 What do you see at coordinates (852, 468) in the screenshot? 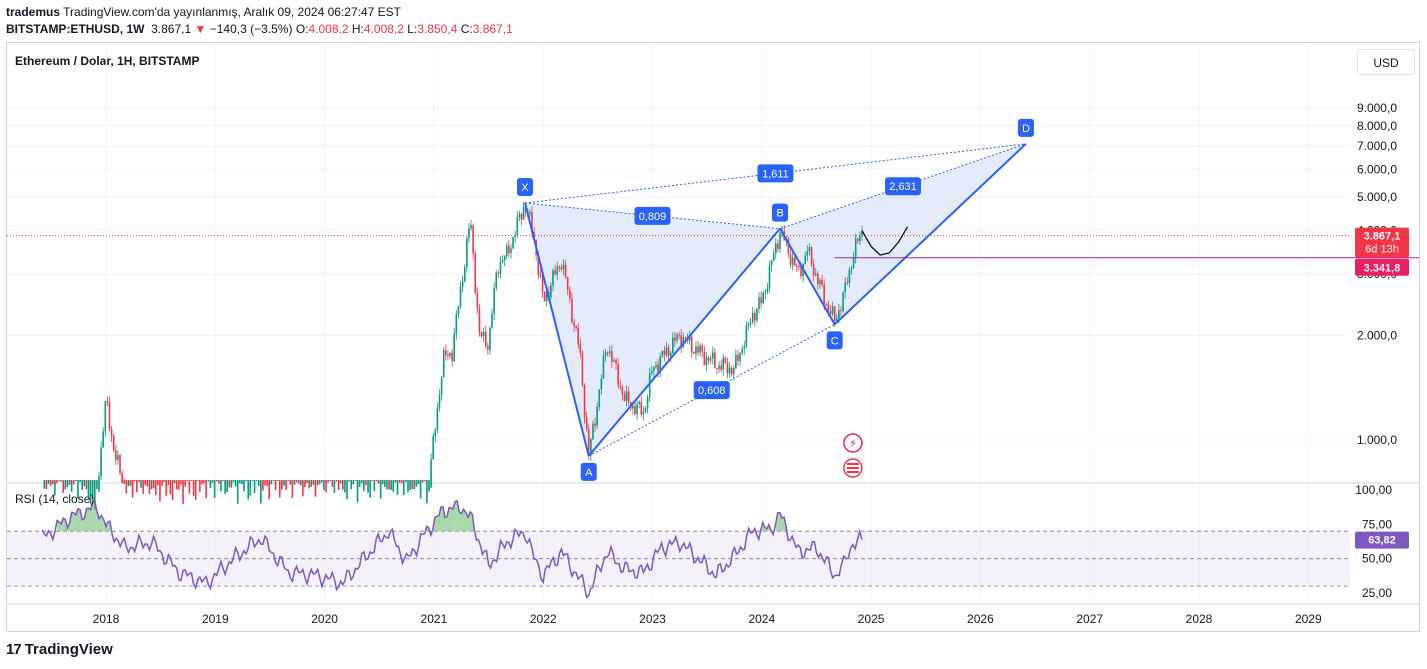
I see `flag-stripe` at bounding box center [852, 468].